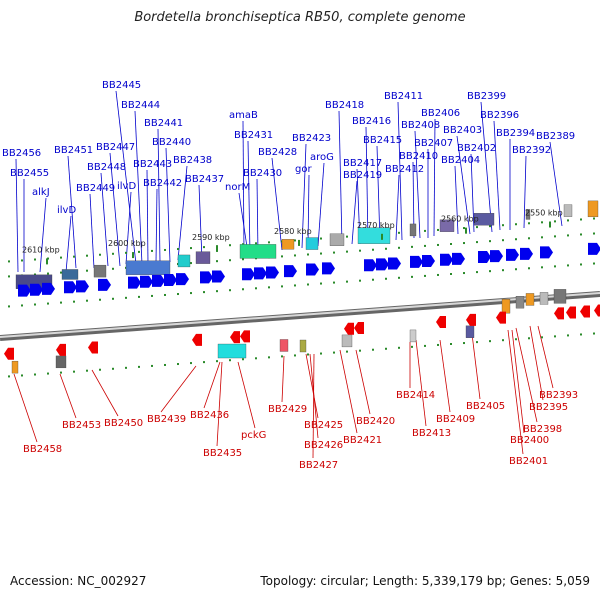 The width and height of the screenshot is (600, 600). What do you see at coordinates (162, 183) in the screenshot?
I see `top-gene-label: BB2442` at bounding box center [162, 183].